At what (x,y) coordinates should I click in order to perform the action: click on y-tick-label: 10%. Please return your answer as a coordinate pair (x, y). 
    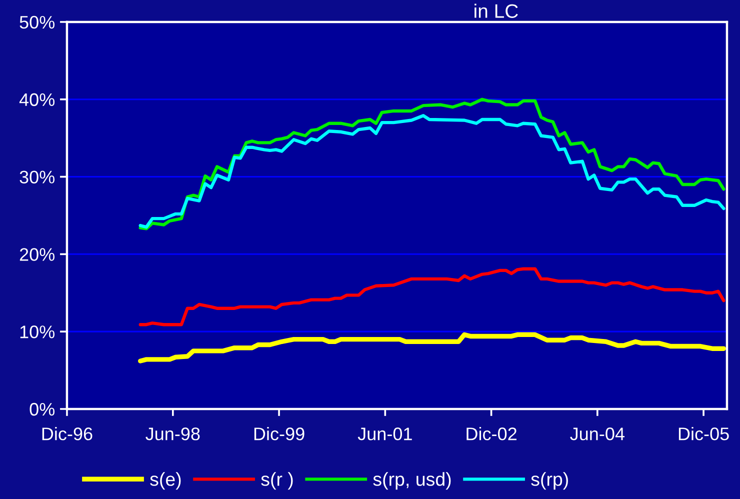
    Looking at the image, I should click on (37, 332).